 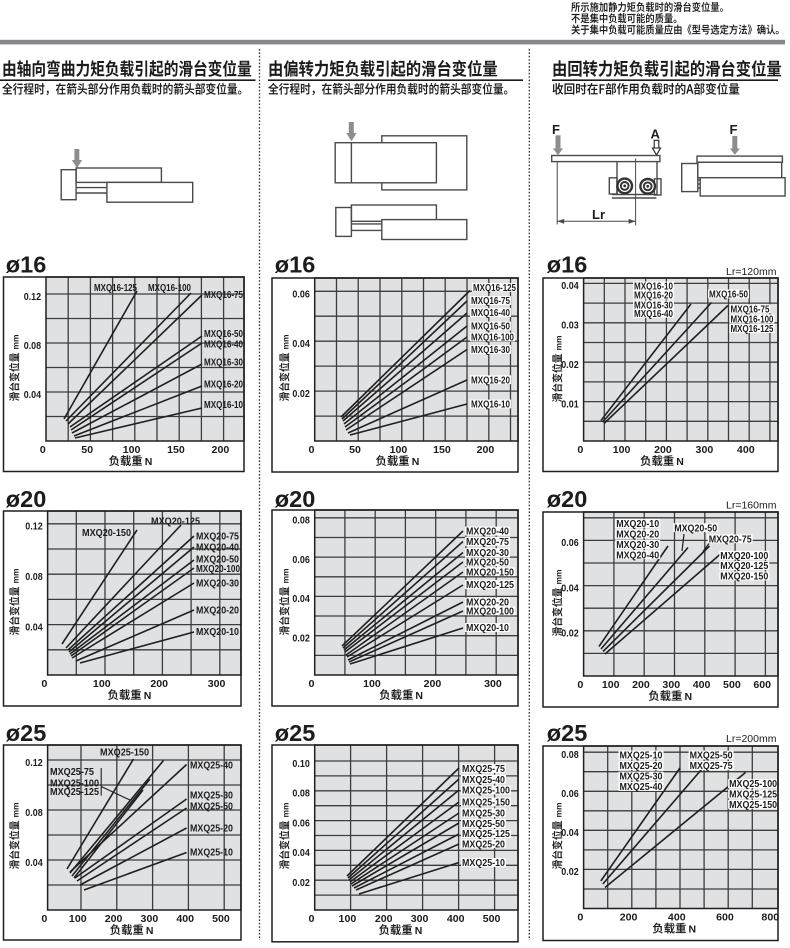 I want to click on svg-text: ø25, so click(x=567, y=733).